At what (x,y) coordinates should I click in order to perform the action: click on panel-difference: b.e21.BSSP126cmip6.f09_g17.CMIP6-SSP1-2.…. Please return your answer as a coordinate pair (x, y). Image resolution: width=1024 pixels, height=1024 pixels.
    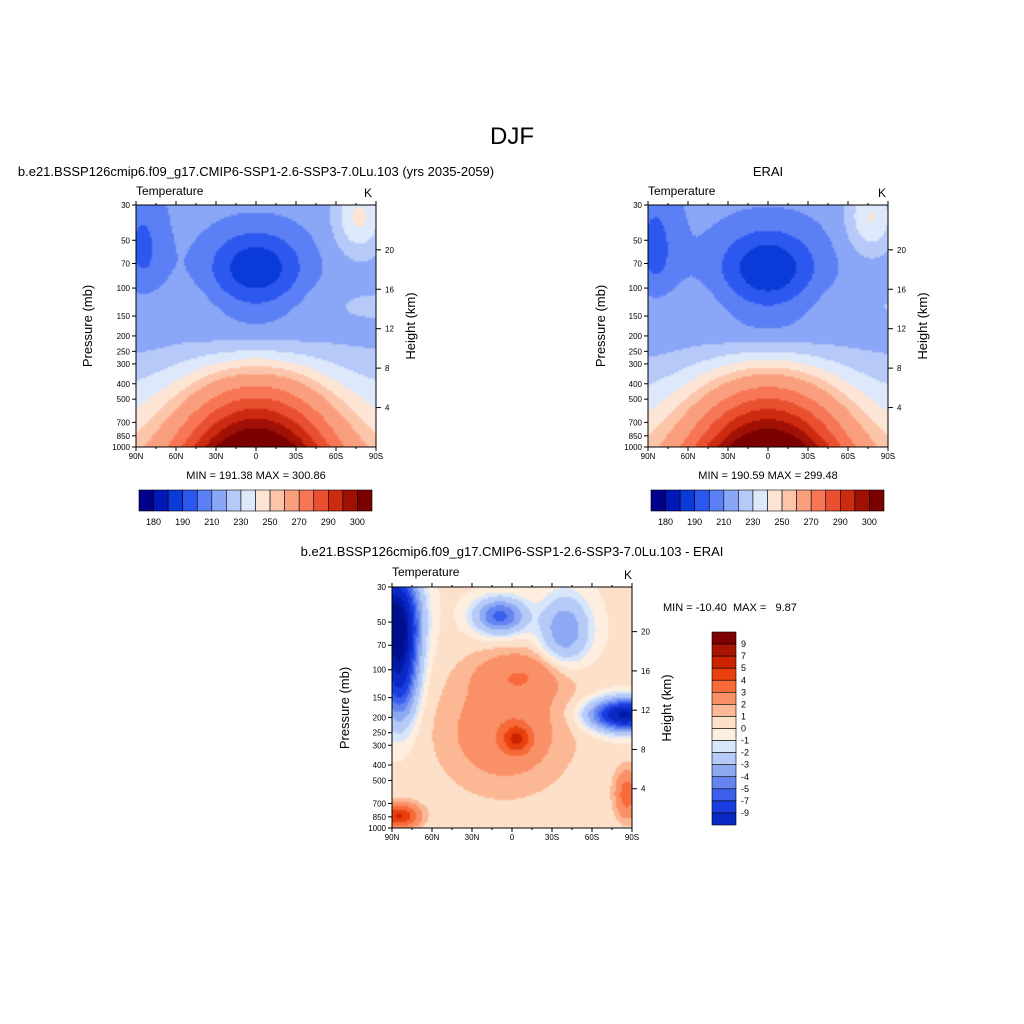
    Looking at the image, I should click on (549, 693).